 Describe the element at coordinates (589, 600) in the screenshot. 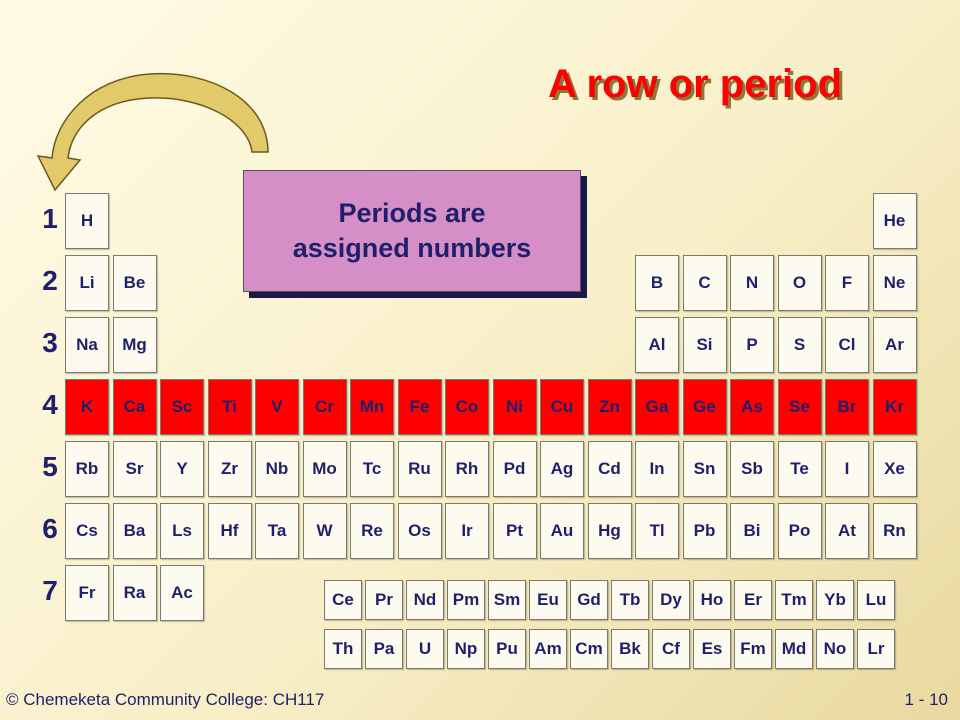

I see `element-cell-gd: Gd` at that location.